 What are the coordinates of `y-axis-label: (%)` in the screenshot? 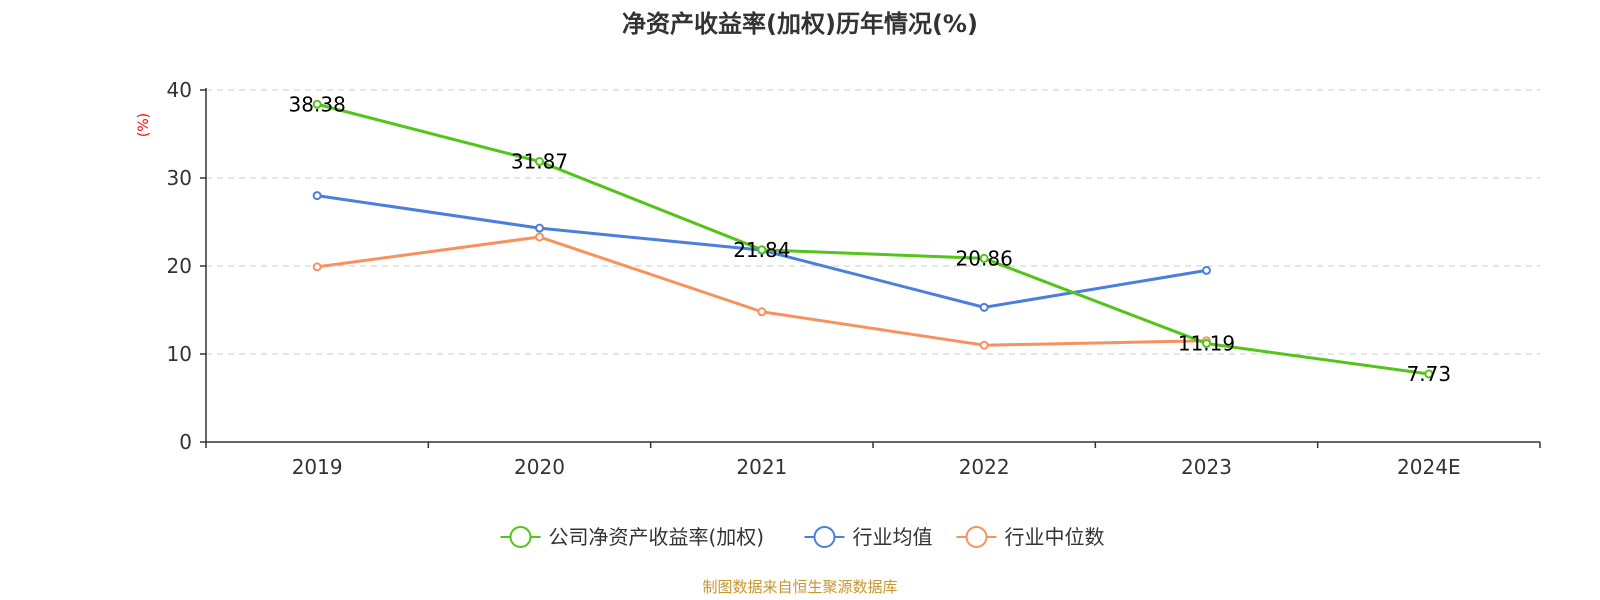 It's located at (144, 125).